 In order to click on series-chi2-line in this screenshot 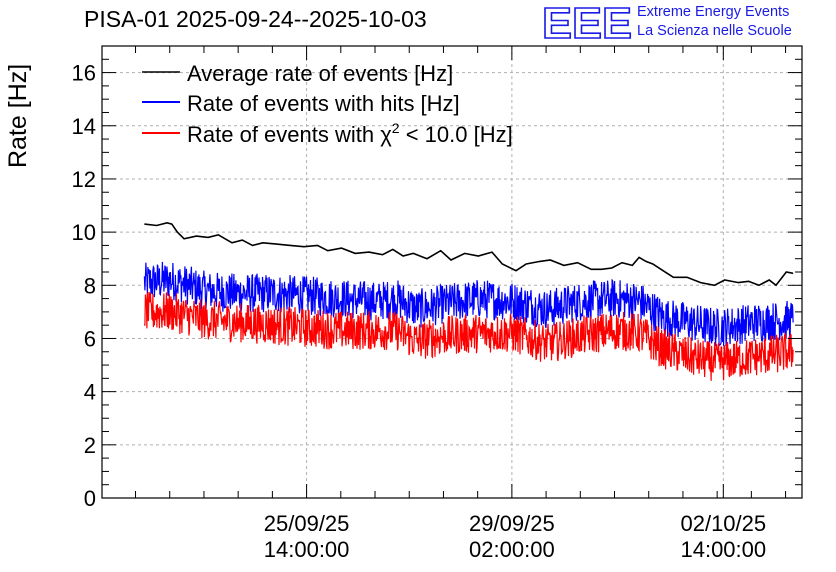, I will do `click(468, 336)`.